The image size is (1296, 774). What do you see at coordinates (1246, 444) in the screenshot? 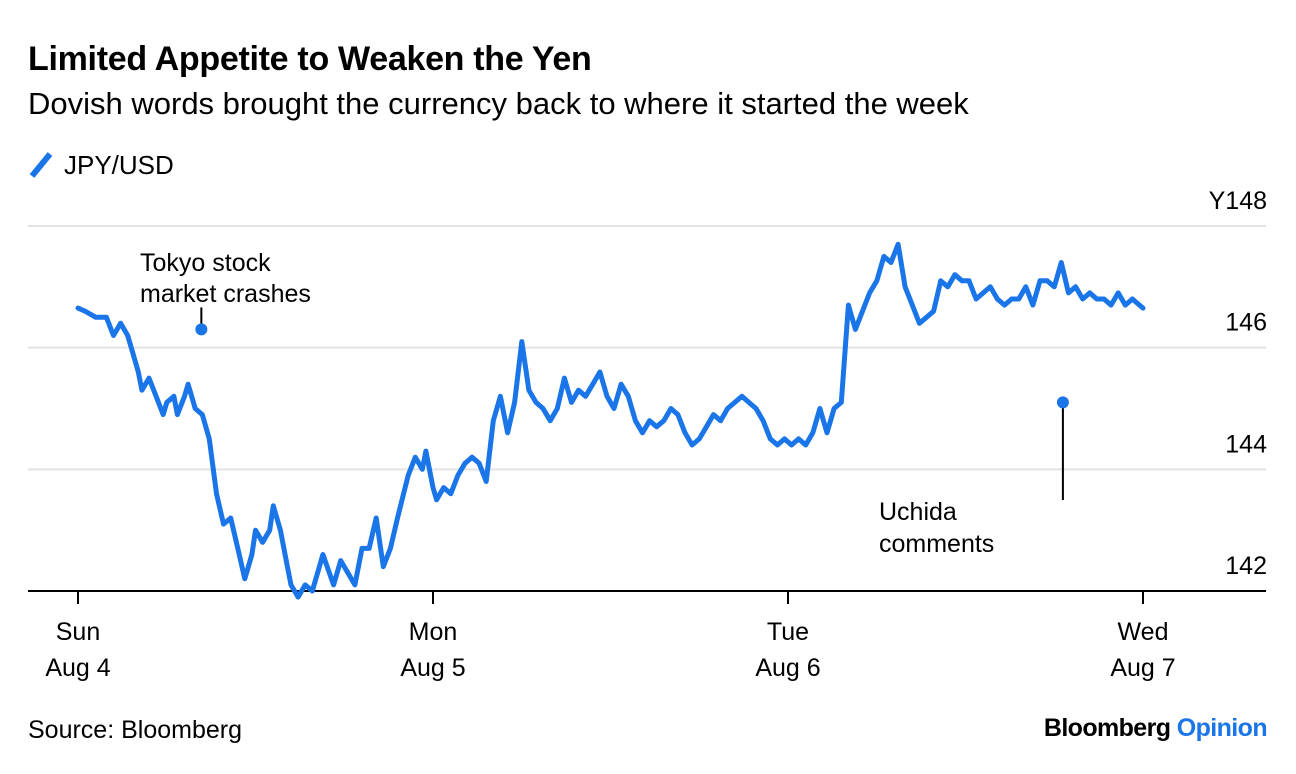
I see `y-tick-label: 144` at bounding box center [1246, 444].